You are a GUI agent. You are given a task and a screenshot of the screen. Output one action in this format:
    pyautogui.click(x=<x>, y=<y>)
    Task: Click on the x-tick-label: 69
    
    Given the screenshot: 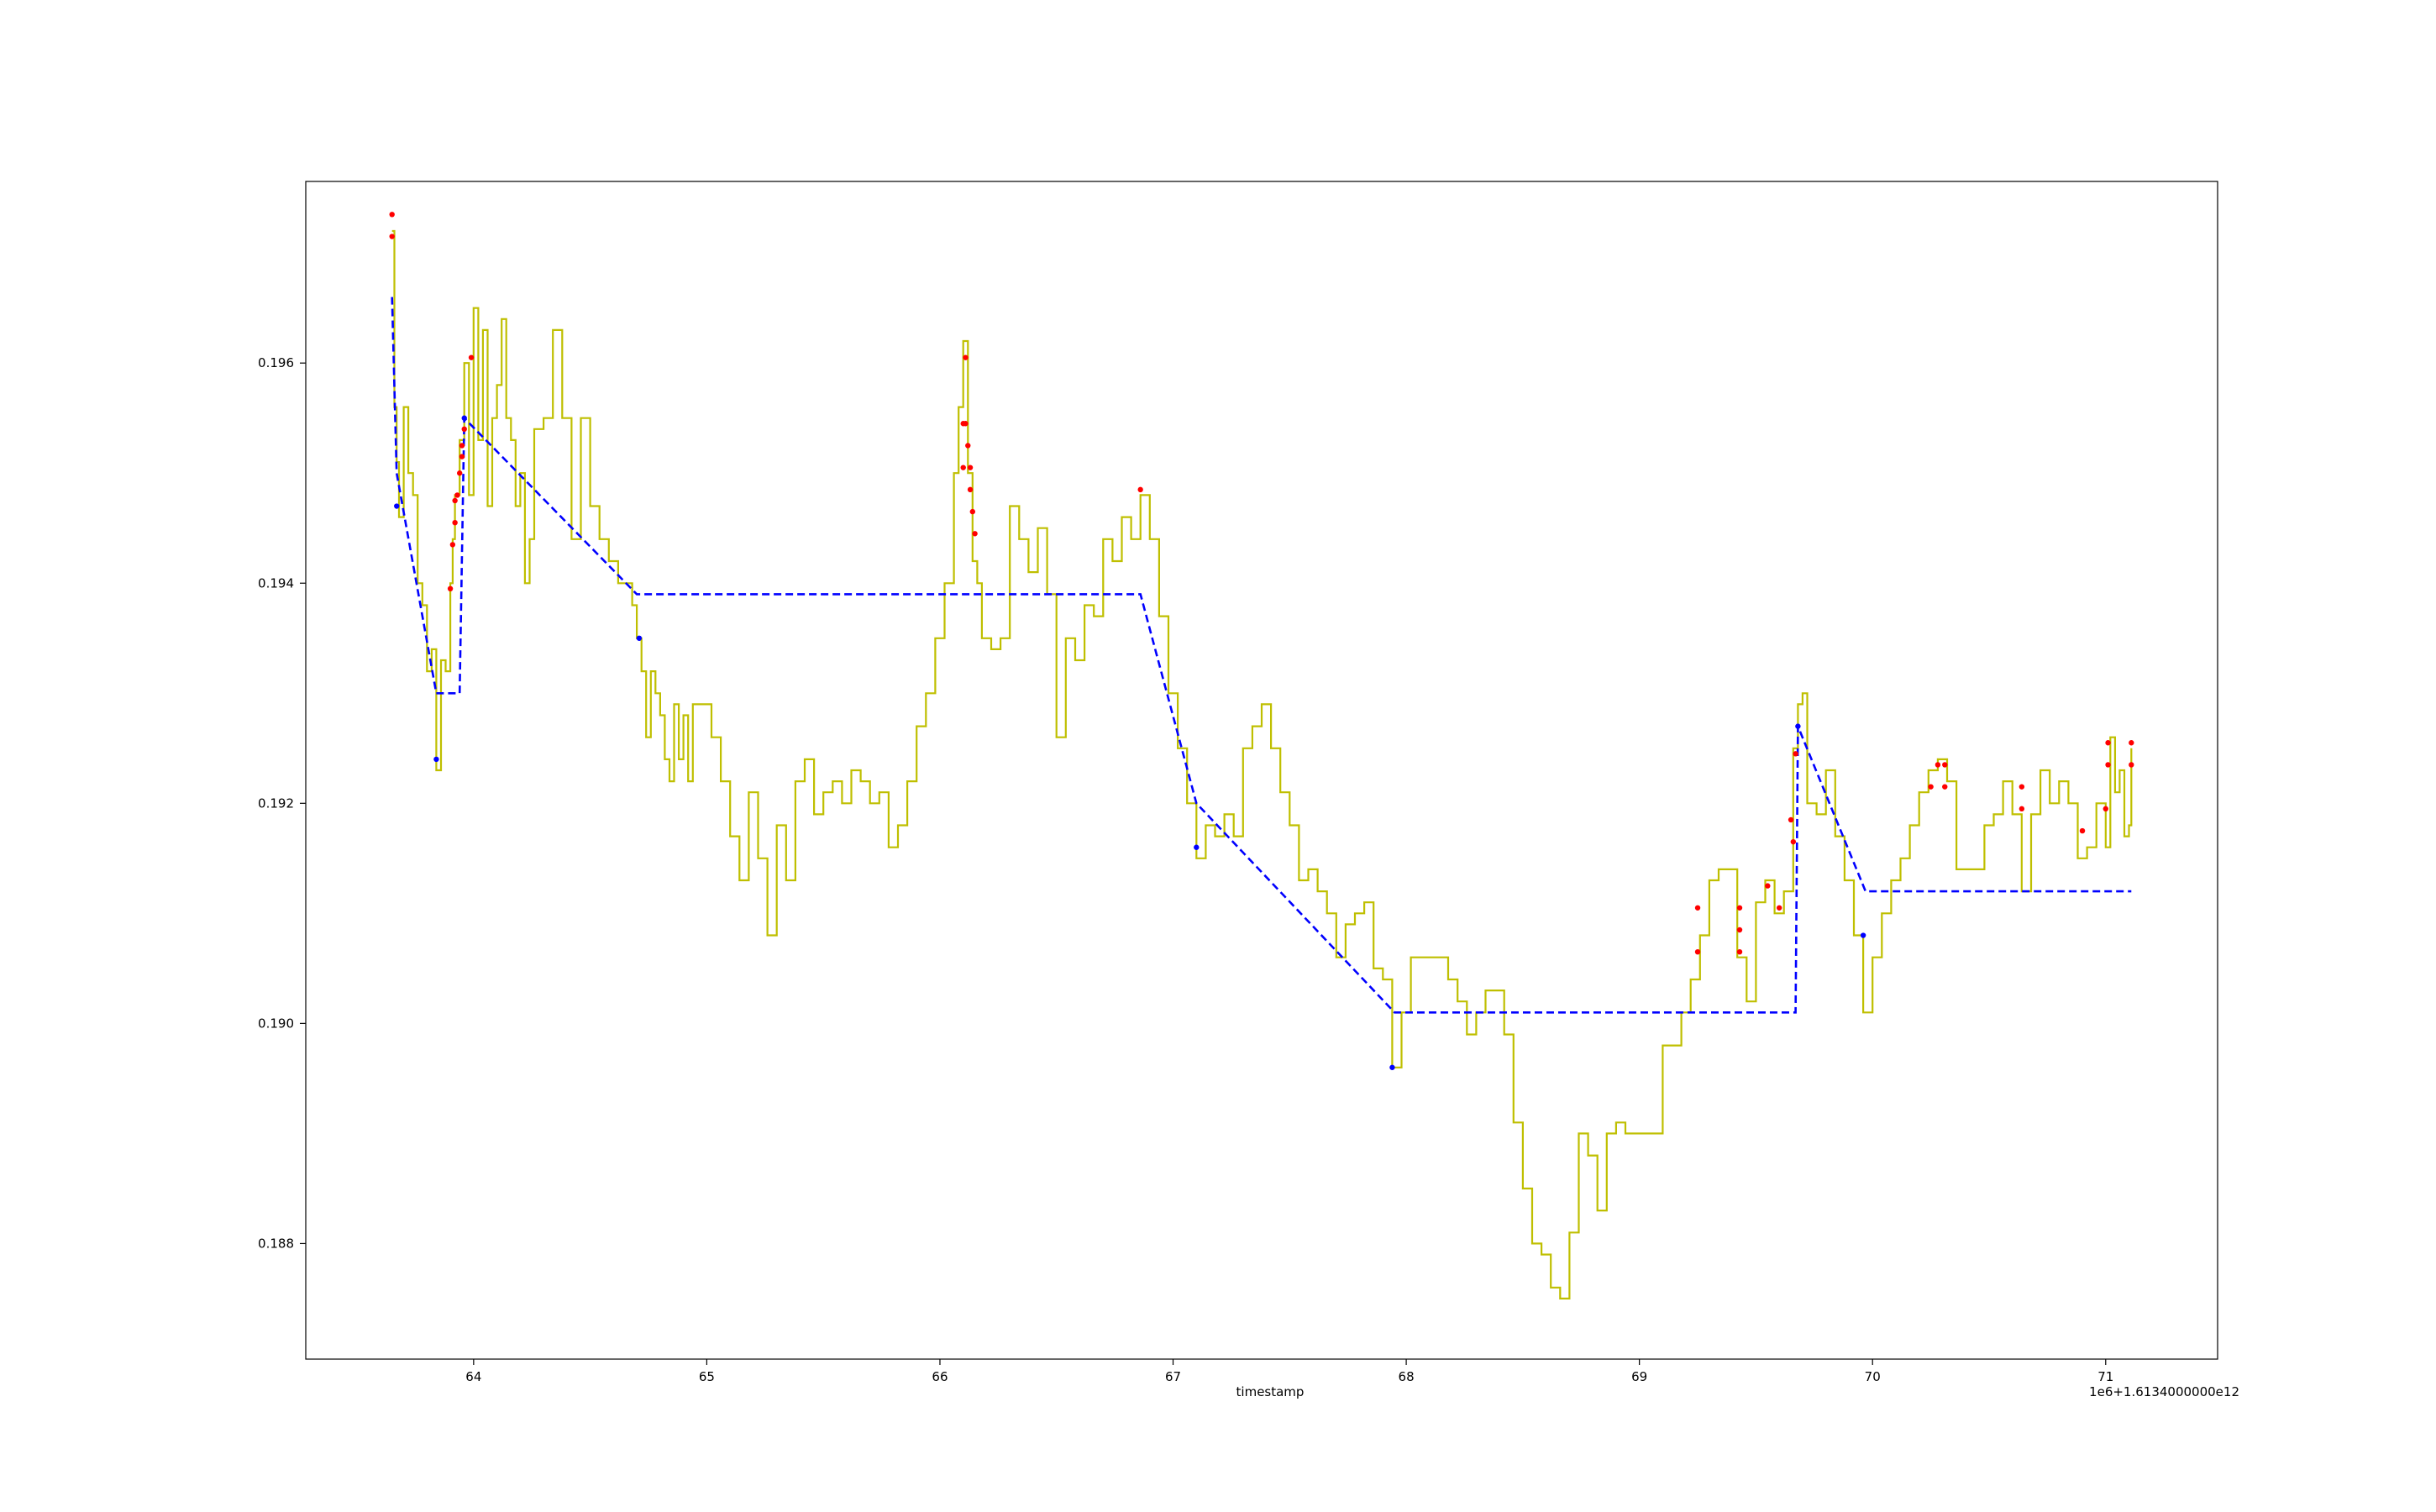 What is the action you would take?
    pyautogui.click(x=1639, y=1376)
    